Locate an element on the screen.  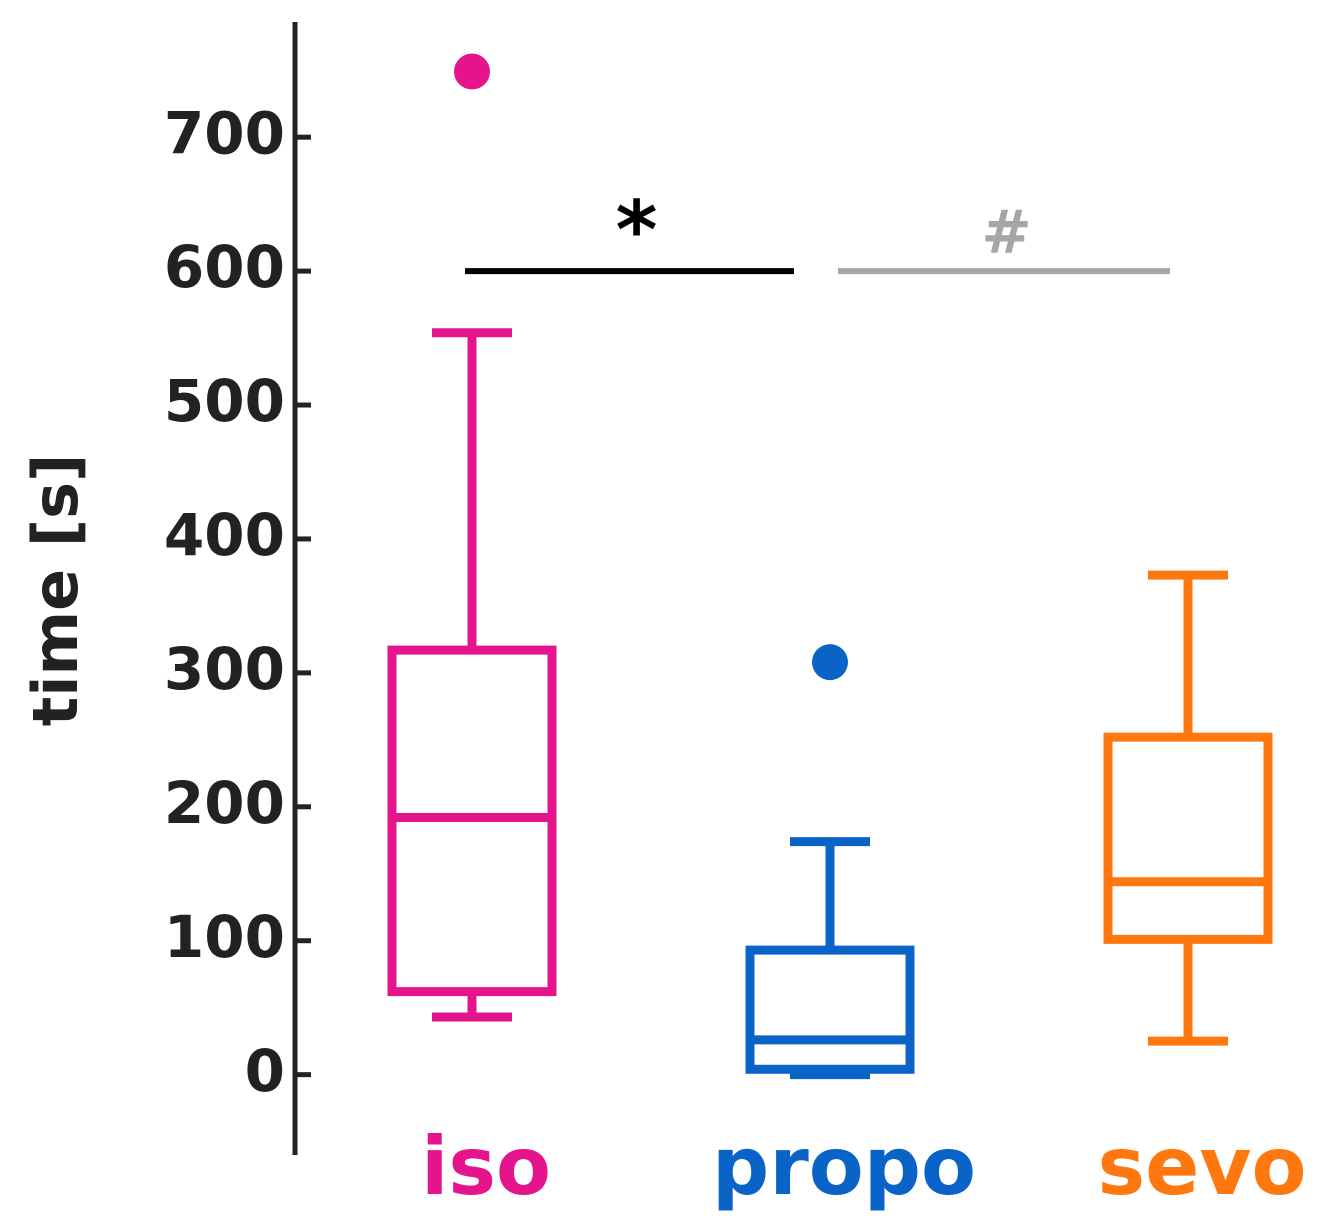
y-tick-label: 200 is located at coordinates (224, 803).